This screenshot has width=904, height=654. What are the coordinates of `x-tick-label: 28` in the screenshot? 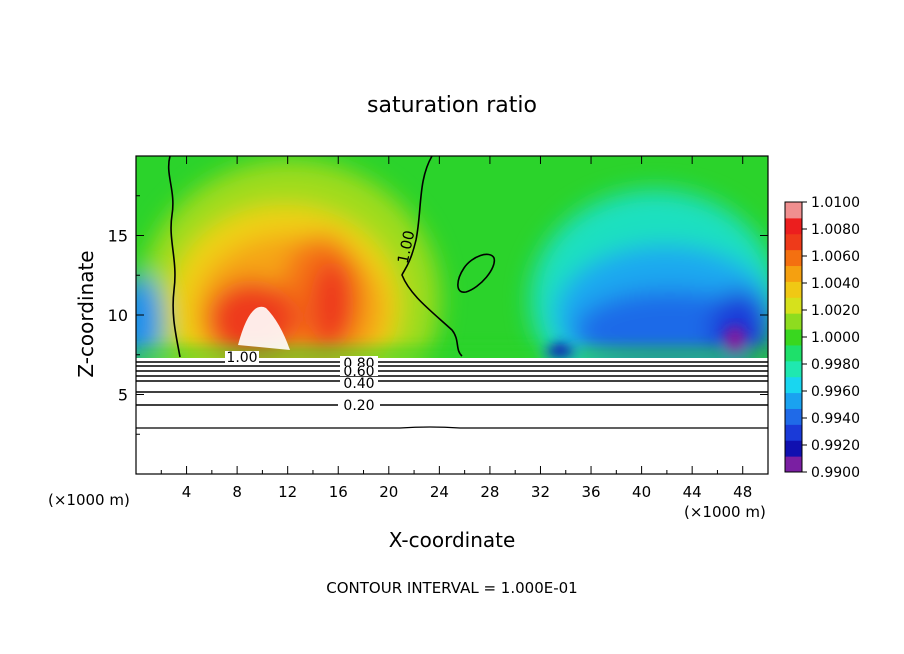 It's located at (489, 492).